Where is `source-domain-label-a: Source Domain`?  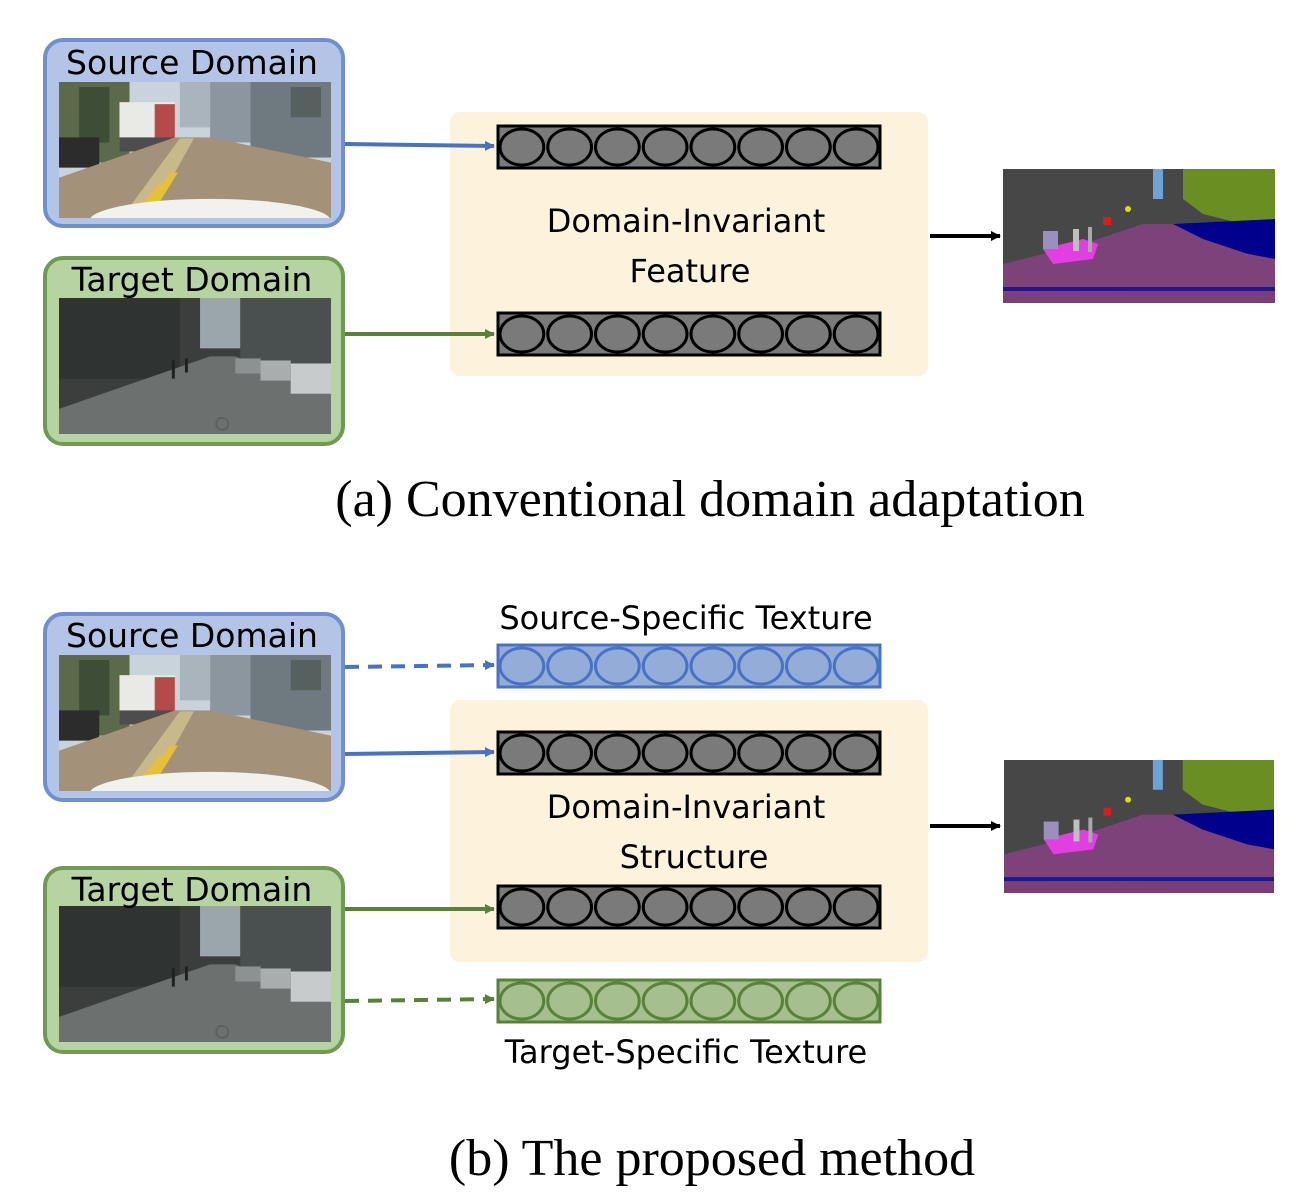
source-domain-label-a: Source Domain is located at coordinates (192, 62).